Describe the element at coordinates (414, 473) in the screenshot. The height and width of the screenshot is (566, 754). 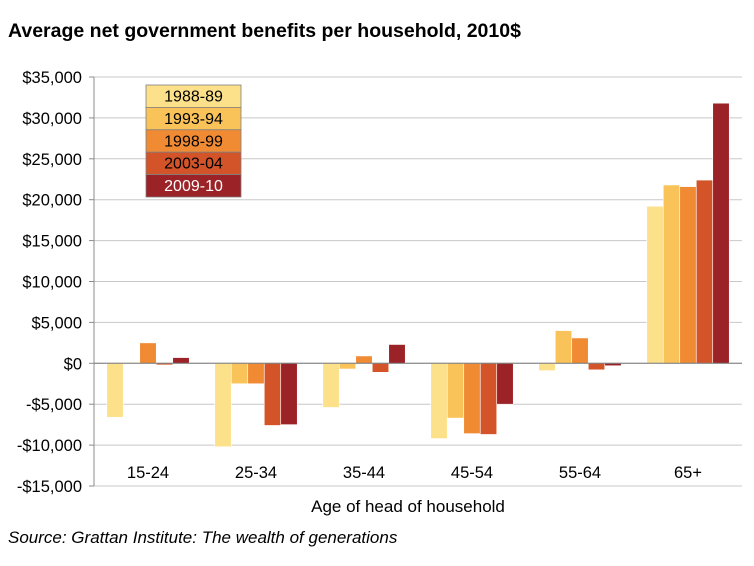
I see `x-tick-labels: 15-24 25-34 35-44 45-54 55-64 65+` at that location.